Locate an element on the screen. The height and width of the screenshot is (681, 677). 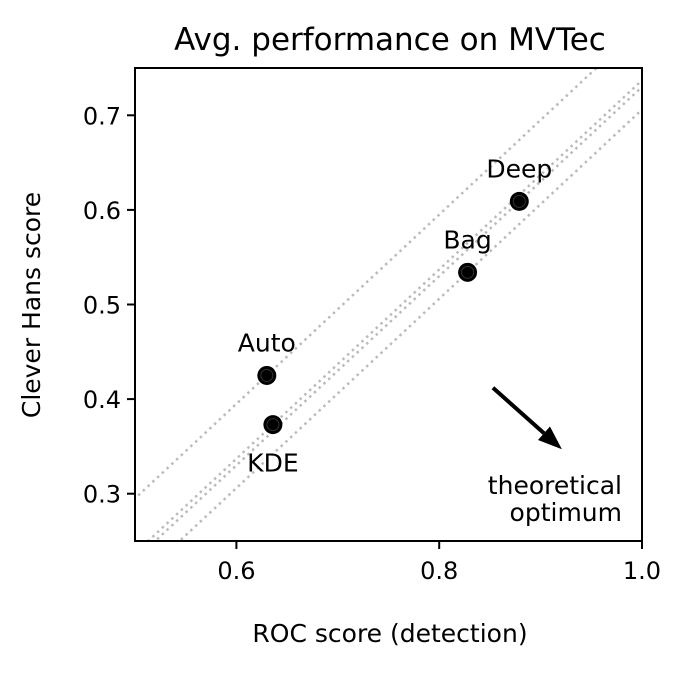
y-tick-label: 0.5 is located at coordinates (102, 306).